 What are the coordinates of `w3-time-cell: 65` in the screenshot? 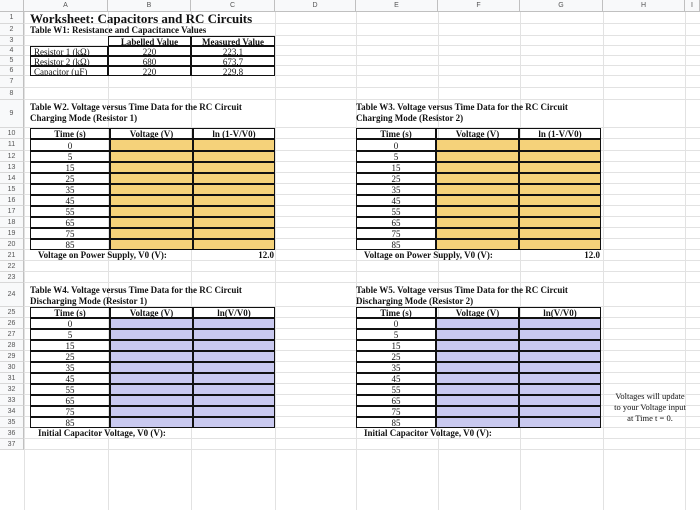 It's located at (396, 222).